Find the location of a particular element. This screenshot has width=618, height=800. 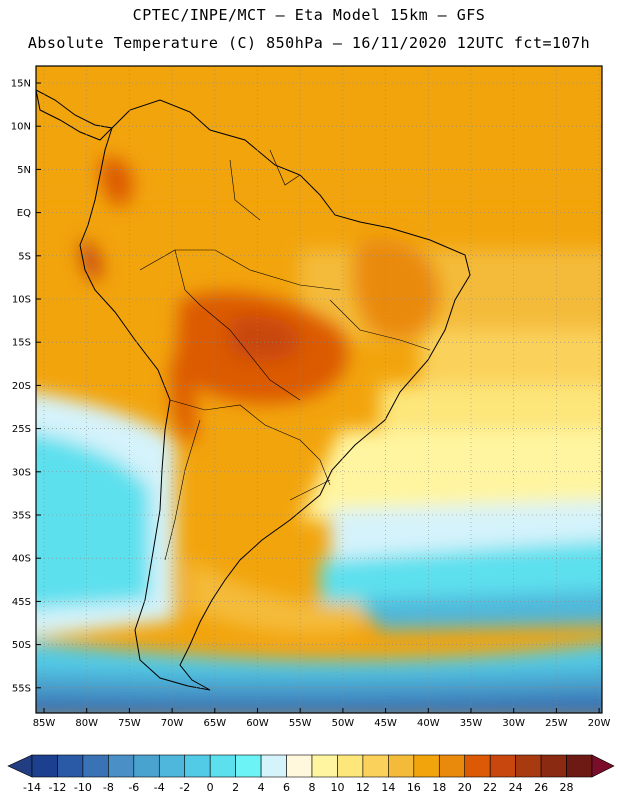

lat-tick-label: 25S is located at coordinates (21, 429).